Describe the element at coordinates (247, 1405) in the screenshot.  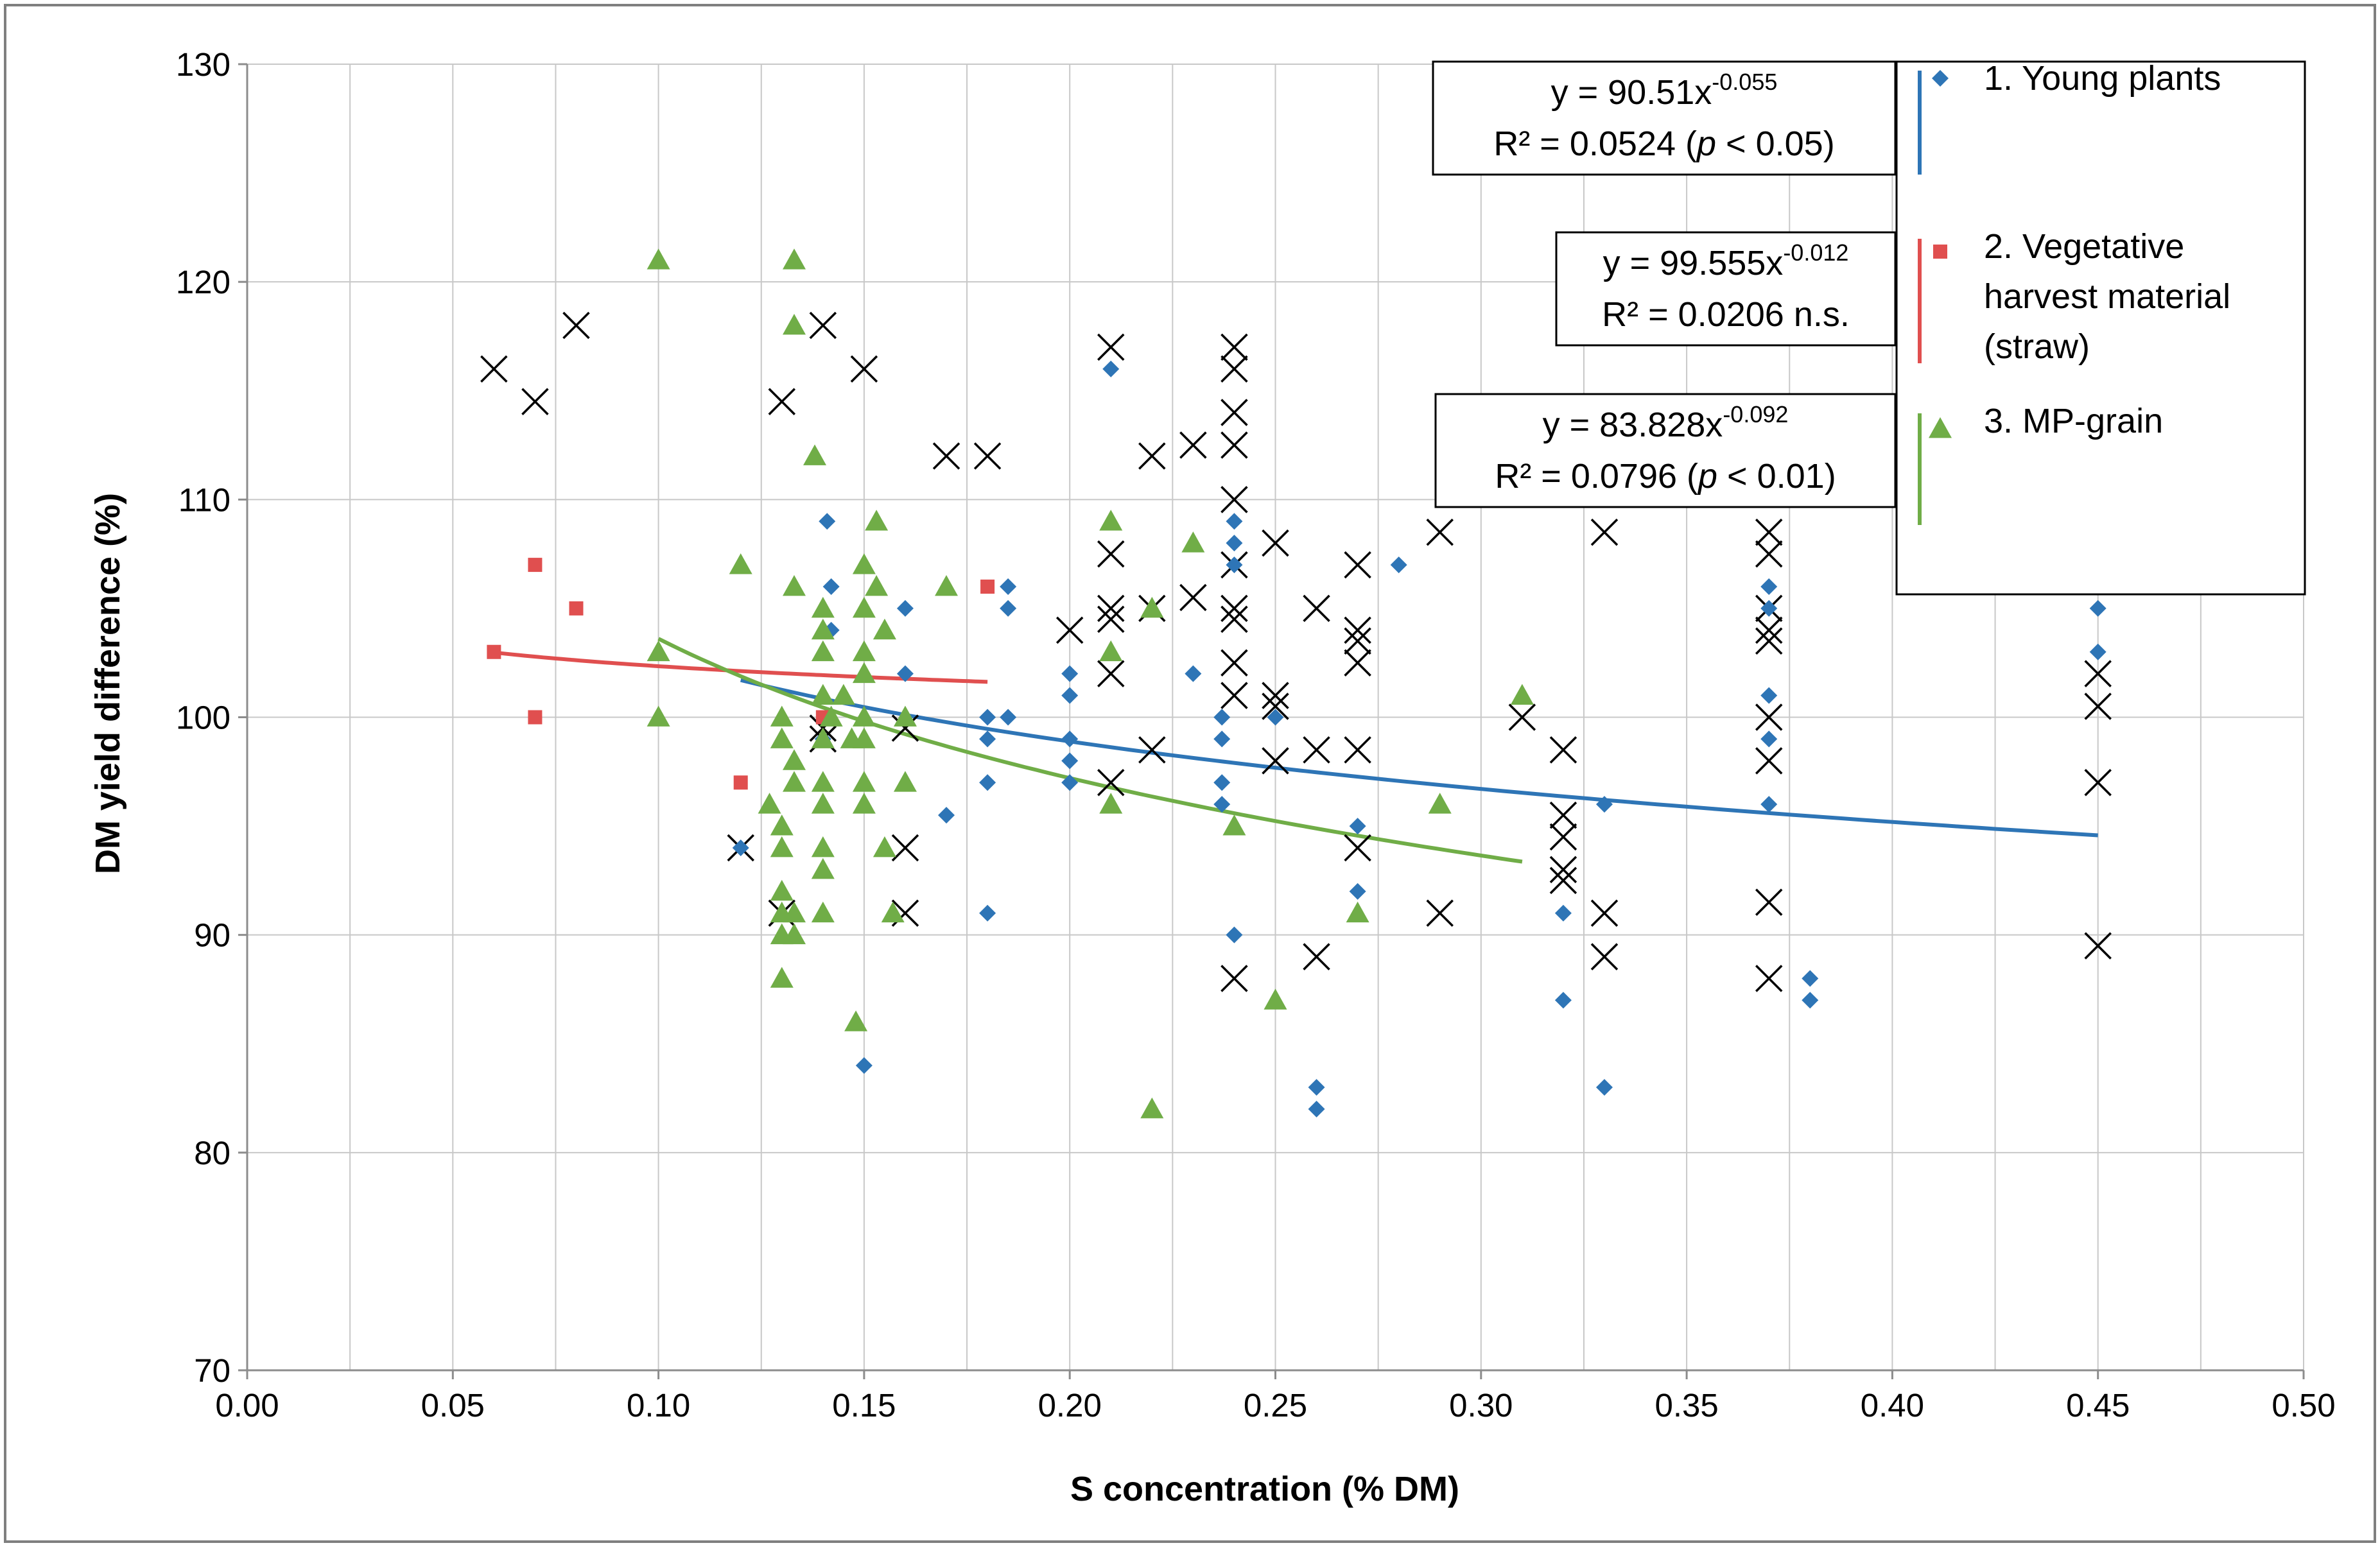
I see `x-tick-label: 0.00` at that location.